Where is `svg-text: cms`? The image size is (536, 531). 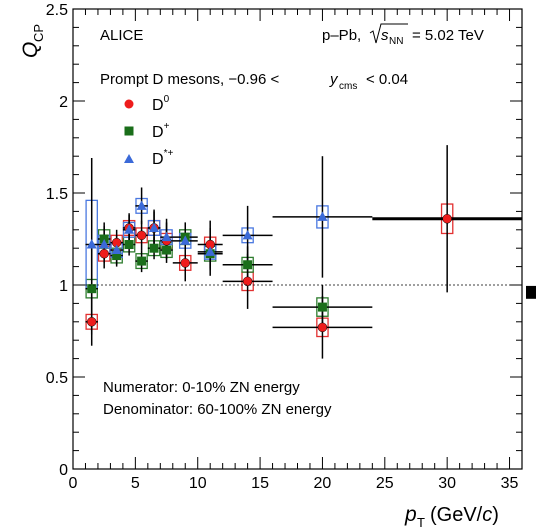 svg-text: cms is located at coordinates (348, 86).